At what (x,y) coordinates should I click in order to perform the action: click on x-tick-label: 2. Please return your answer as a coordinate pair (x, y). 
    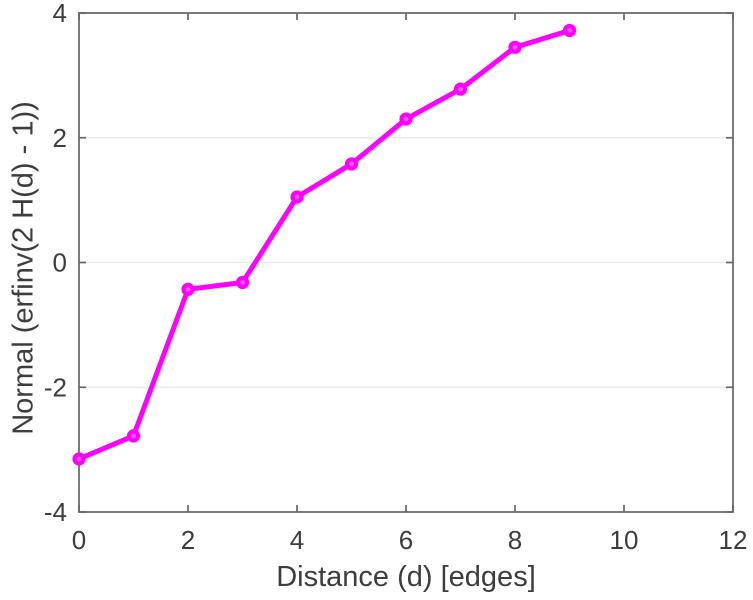
    Looking at the image, I should click on (188, 540).